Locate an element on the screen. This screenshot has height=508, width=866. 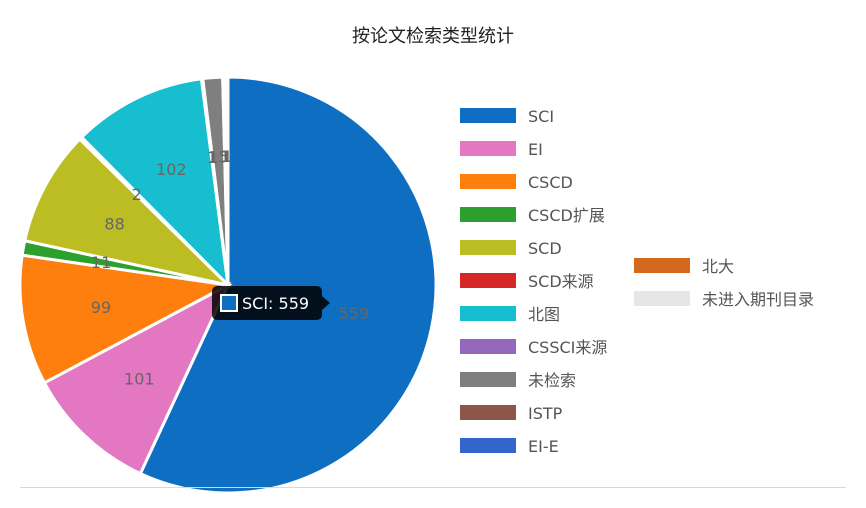
legend-item: 北大 is located at coordinates (684, 266).